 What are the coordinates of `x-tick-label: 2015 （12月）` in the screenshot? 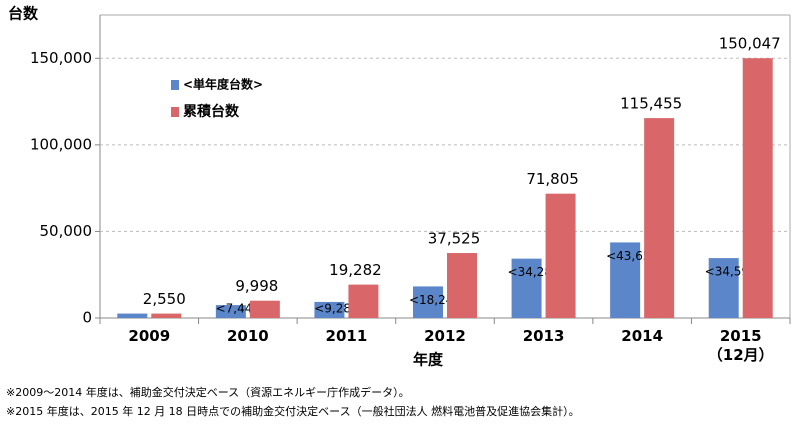 It's located at (740, 345).